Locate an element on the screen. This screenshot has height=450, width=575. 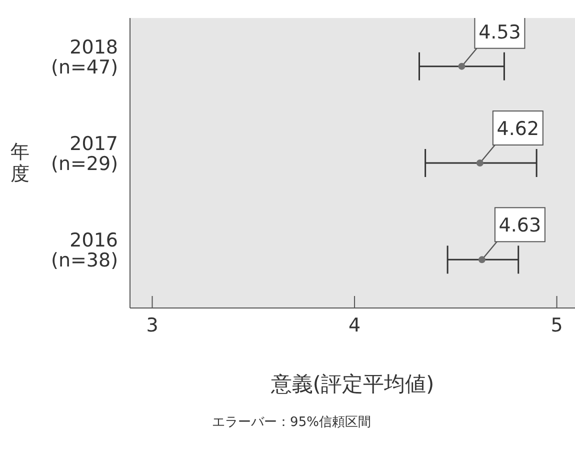
x-tick-label: 3 is located at coordinates (152, 325).